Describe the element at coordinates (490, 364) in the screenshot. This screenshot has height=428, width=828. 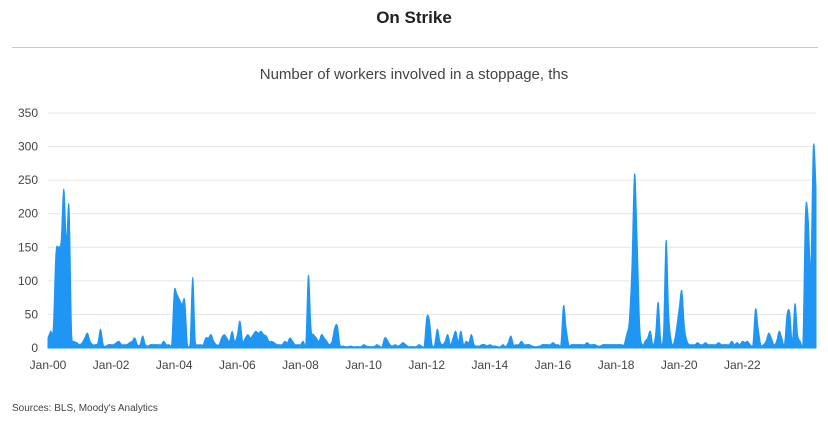
I see `x-tick-label: Jan-14` at that location.